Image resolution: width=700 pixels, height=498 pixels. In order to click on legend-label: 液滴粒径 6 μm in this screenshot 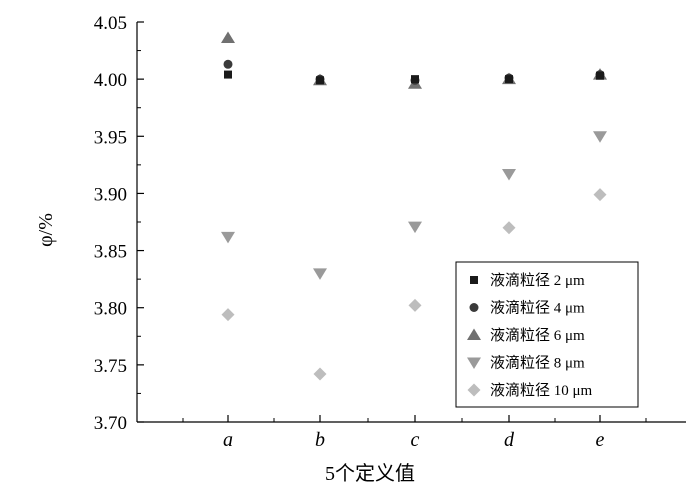, I will do `click(537, 335)`.